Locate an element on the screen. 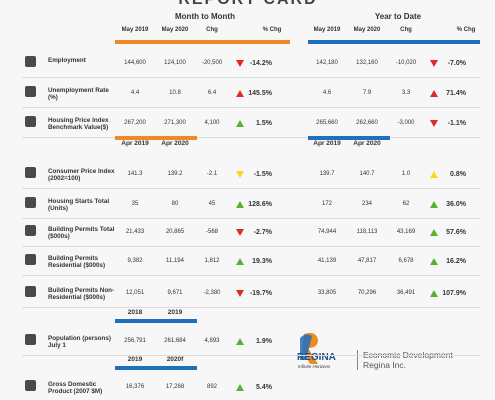  row-label: Employment is located at coordinates (67, 60).